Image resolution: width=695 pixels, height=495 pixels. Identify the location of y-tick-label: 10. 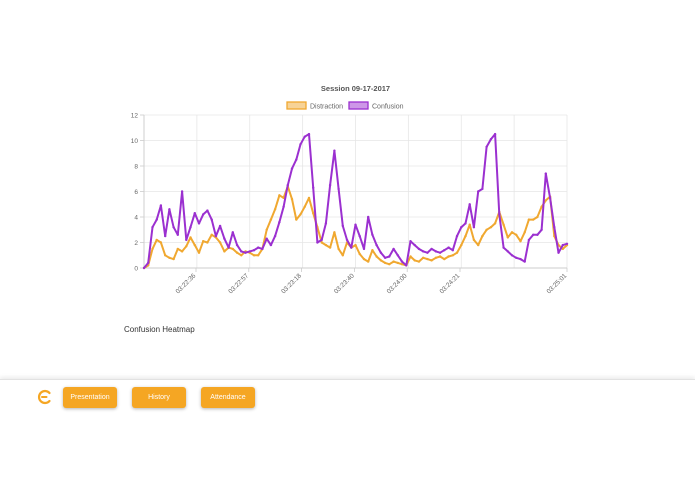
(135, 141).